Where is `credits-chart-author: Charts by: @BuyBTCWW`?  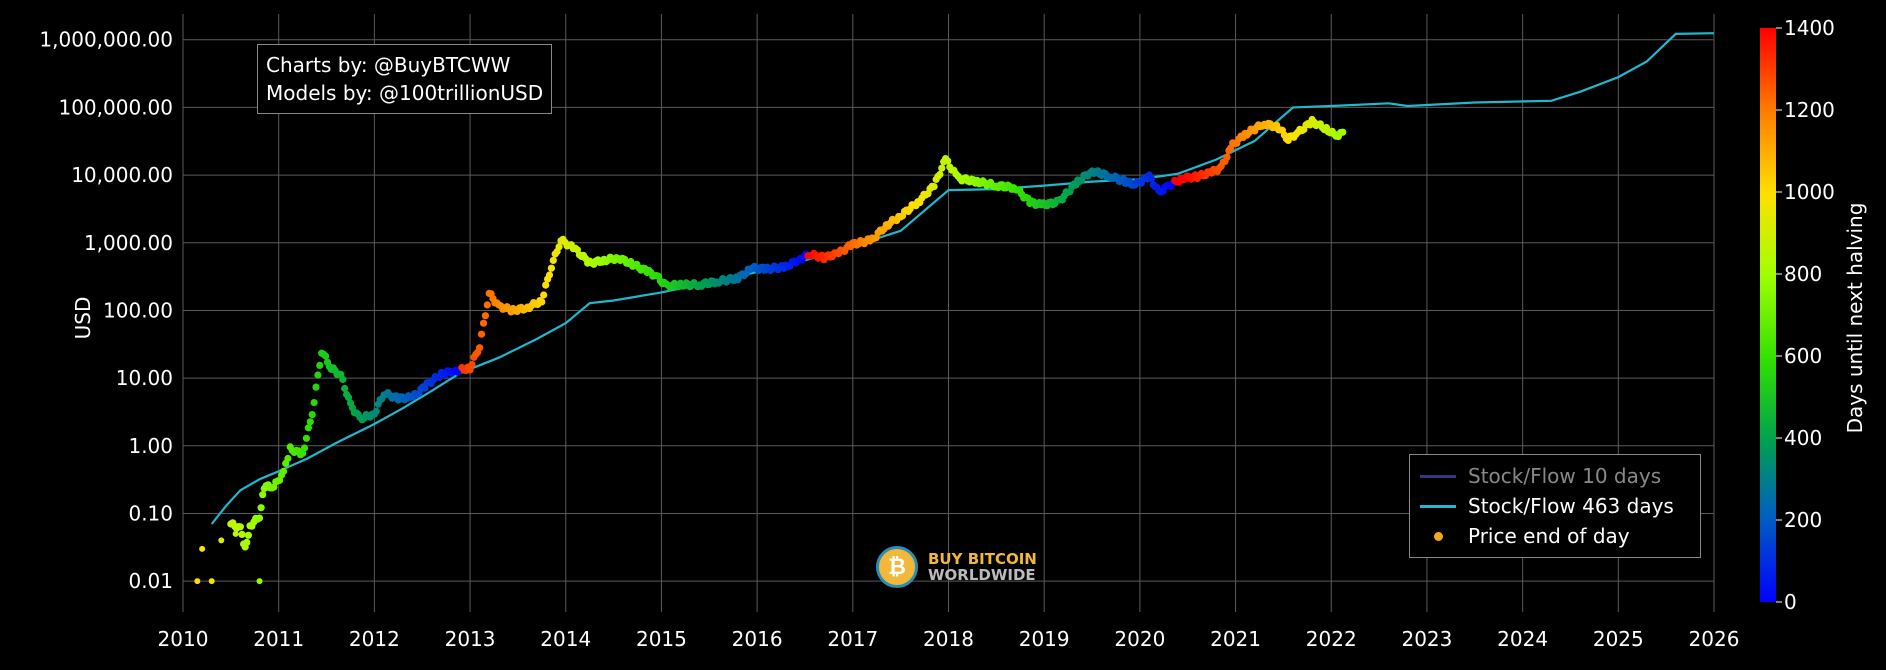 credits-chart-author: Charts by: @BuyBTCWW is located at coordinates (388, 65).